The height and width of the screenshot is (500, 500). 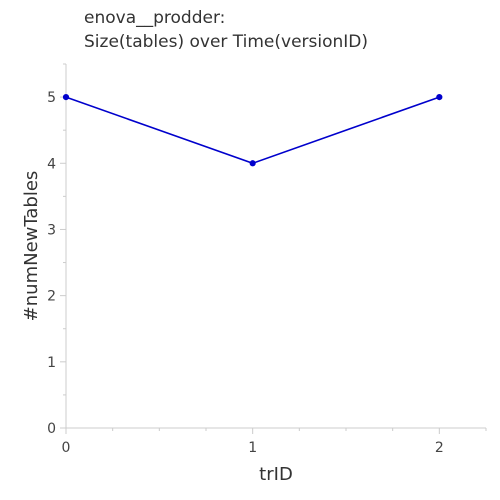 I want to click on y-tick-label: 4, so click(x=51, y=164).